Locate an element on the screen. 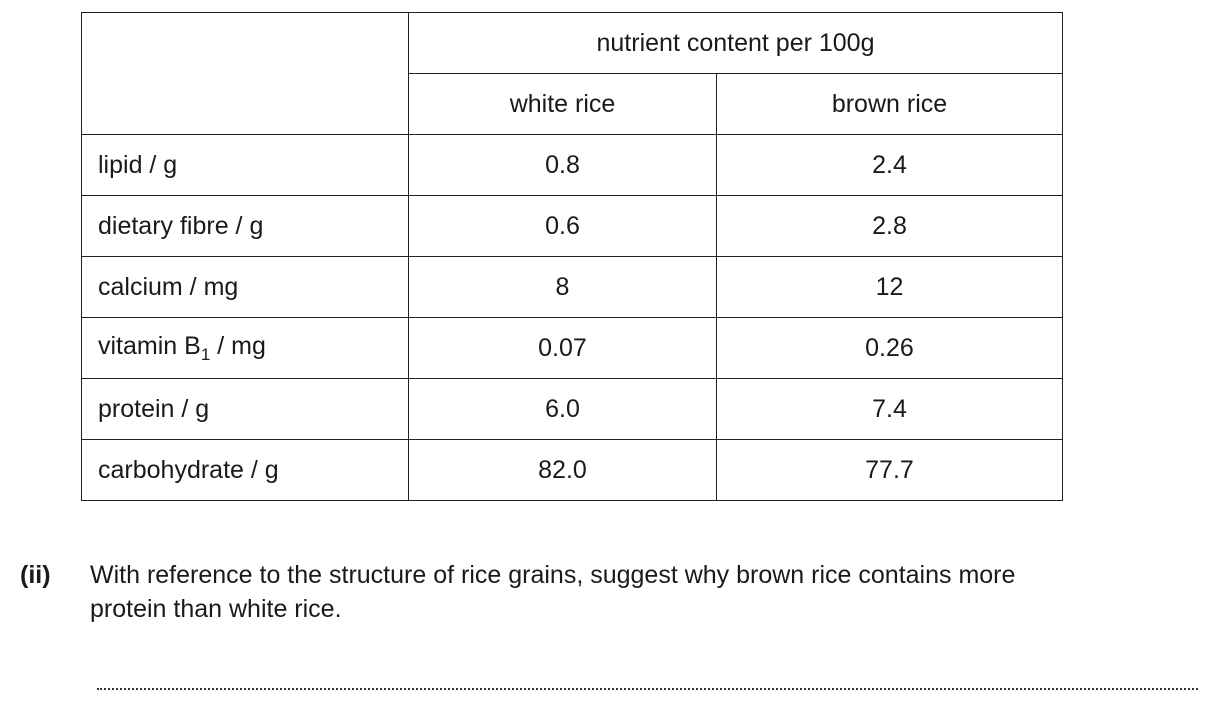  table-row: vitamin B1 / mg 0.07 0.26 is located at coordinates (572, 348).